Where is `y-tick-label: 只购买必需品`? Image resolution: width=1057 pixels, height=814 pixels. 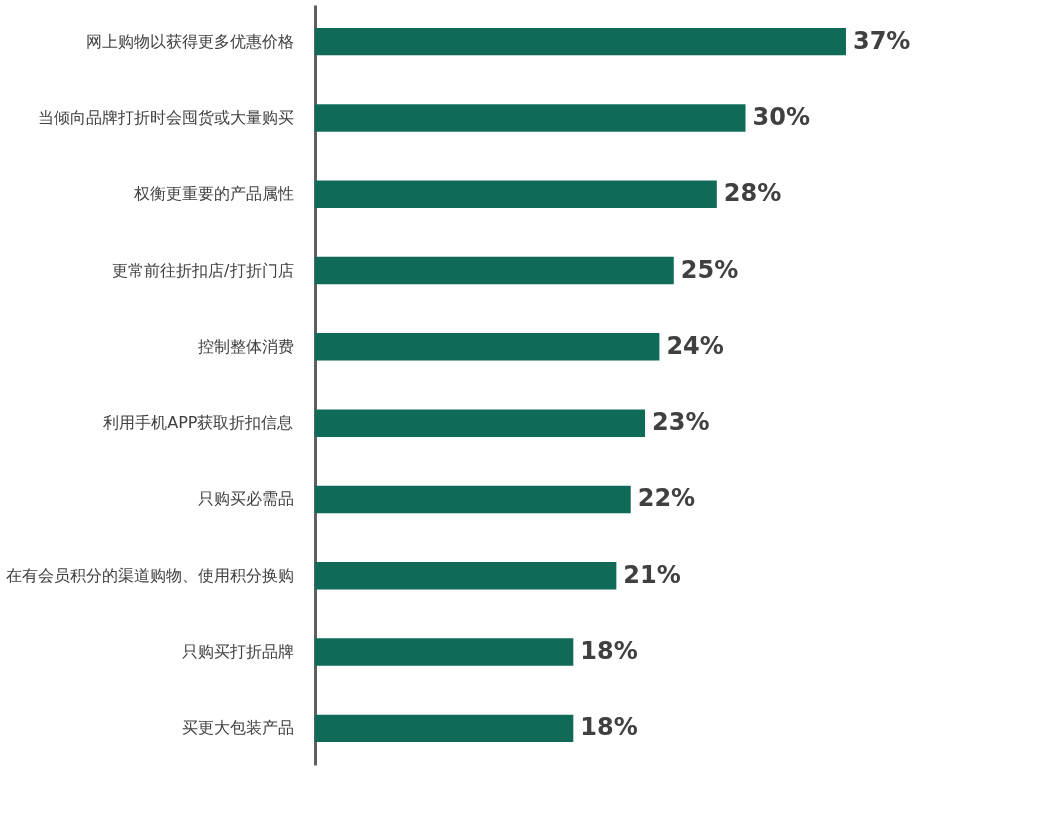
y-tick-label: 只购买必需品 is located at coordinates (245, 499).